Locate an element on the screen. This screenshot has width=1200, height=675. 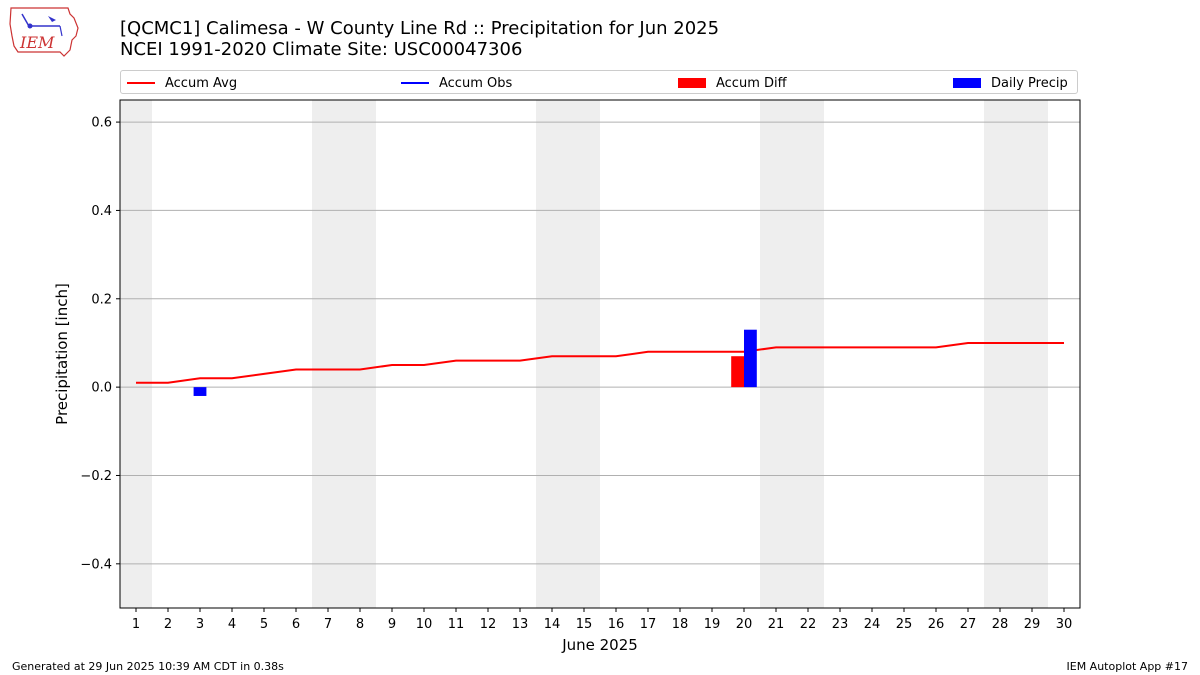
x-tick-label: 3 is located at coordinates (200, 624).